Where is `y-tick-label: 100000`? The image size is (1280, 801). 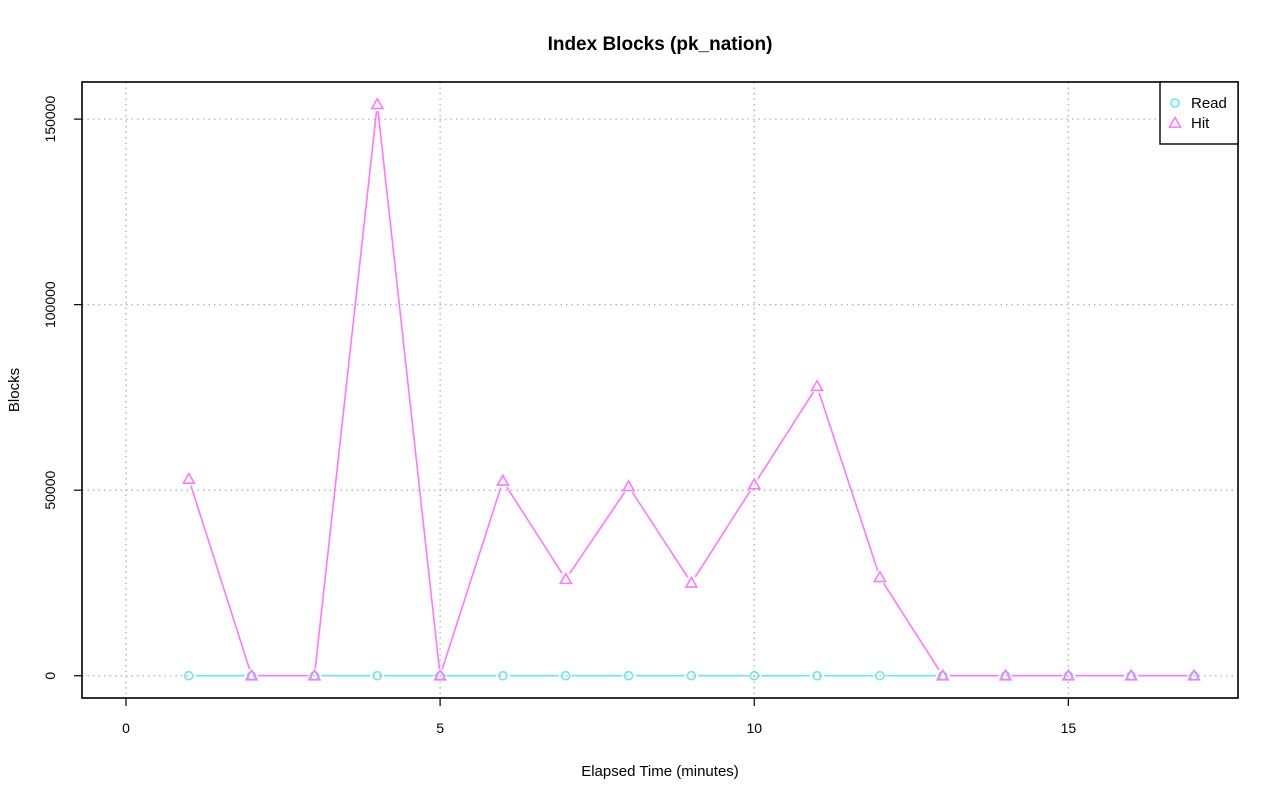
y-tick-label: 100000 is located at coordinates (50, 304).